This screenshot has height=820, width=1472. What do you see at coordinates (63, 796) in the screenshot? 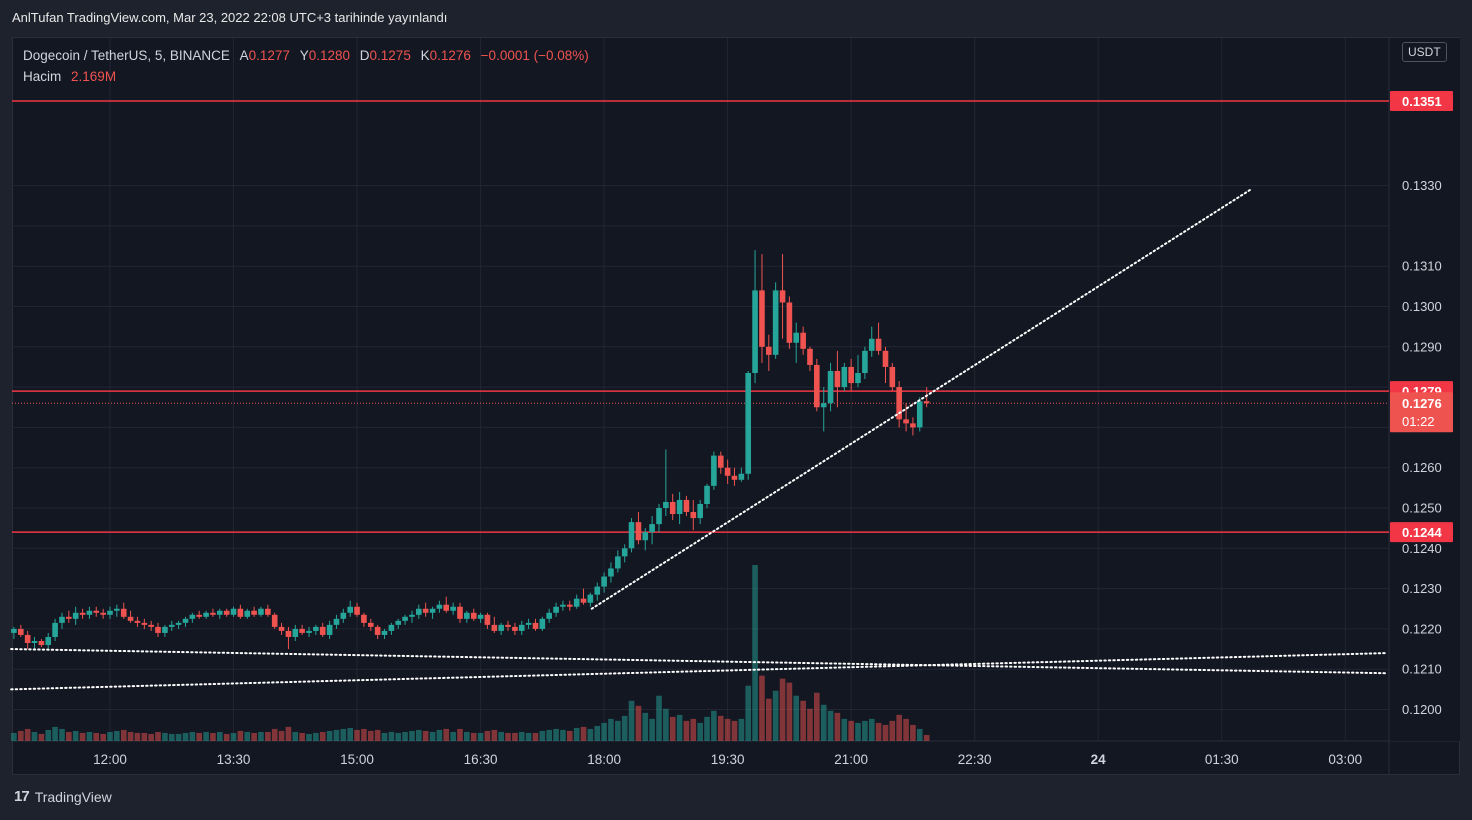
I see `tradingview-brand: 17 TradingView` at bounding box center [63, 796].